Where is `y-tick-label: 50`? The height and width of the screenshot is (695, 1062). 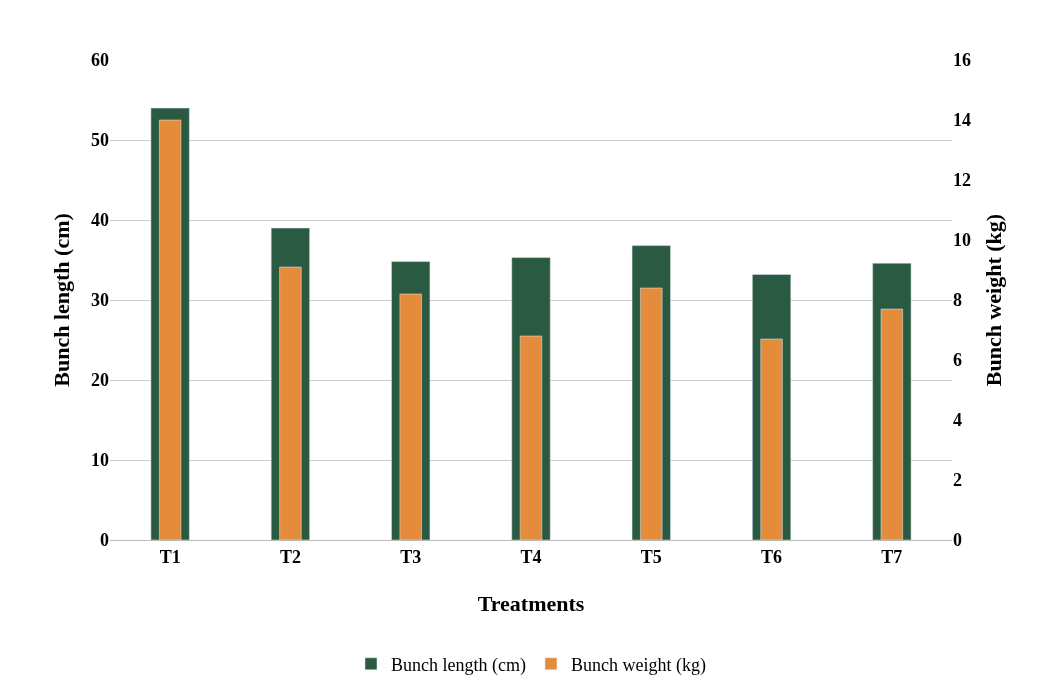
y-tick-label: 50 is located at coordinates (100, 140).